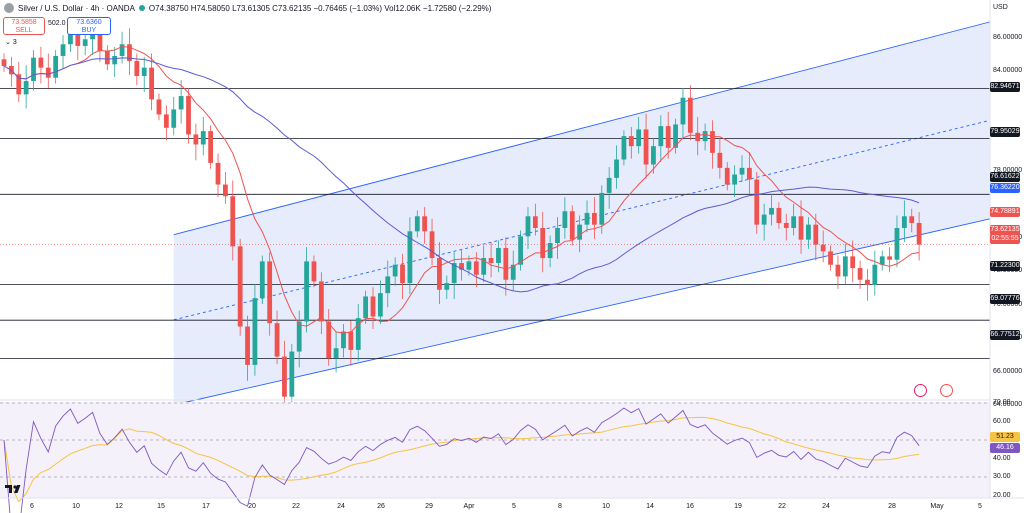  Describe the element at coordinates (690, 506) in the screenshot. I see `time-tick: 16` at that location.